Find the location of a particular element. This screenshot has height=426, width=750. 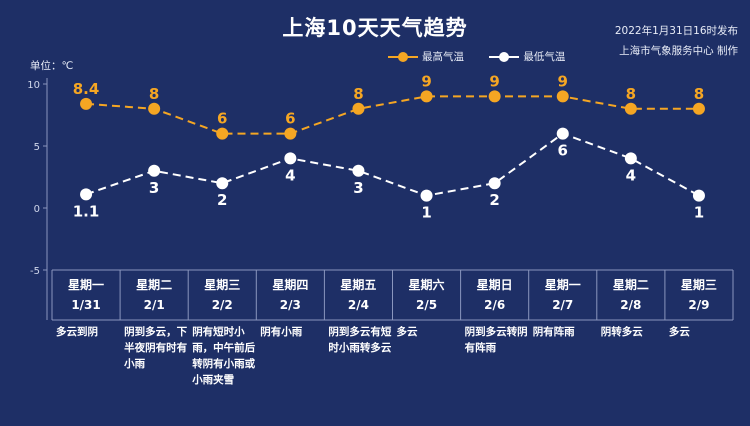

day-date: 2/3 is located at coordinates (290, 305).